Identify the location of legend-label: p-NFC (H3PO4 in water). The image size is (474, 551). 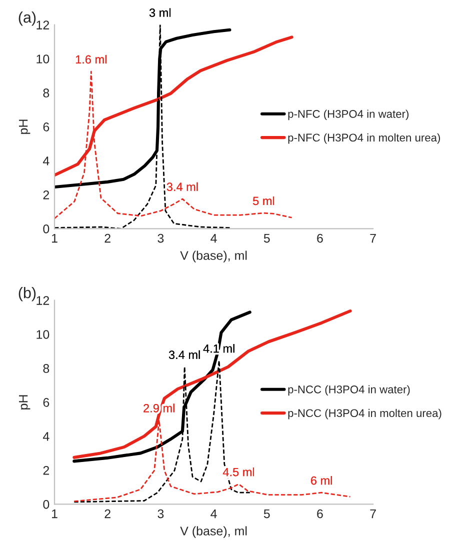
(348, 115).